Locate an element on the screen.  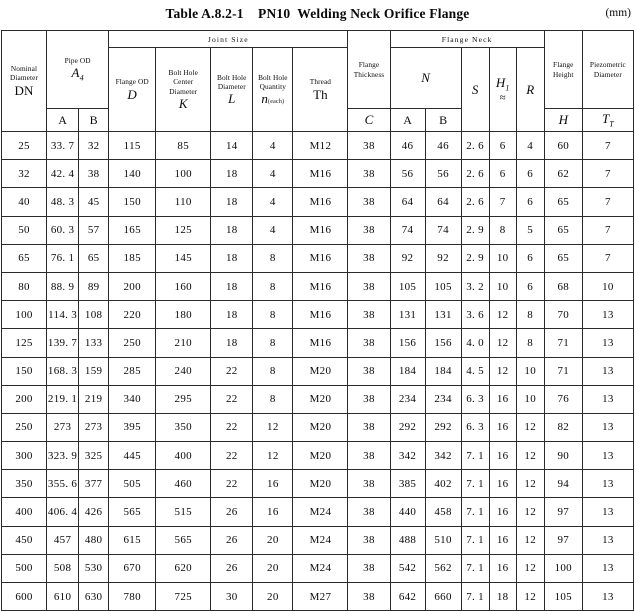
cell-a: 323. 9 is located at coordinates (63, 456).